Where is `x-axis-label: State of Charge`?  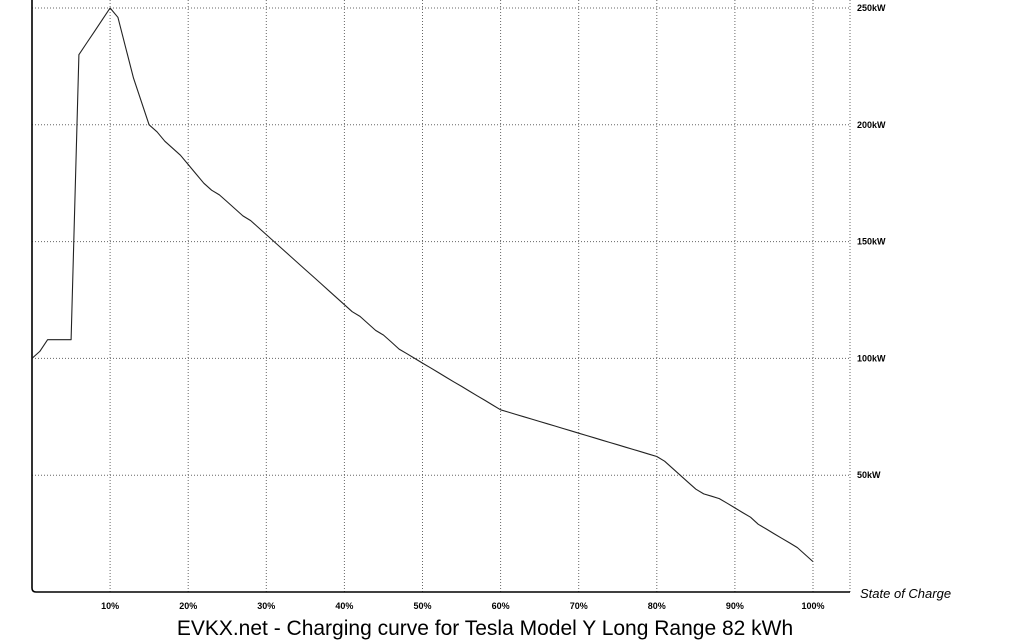
x-axis-label: State of Charge is located at coordinates (905, 593).